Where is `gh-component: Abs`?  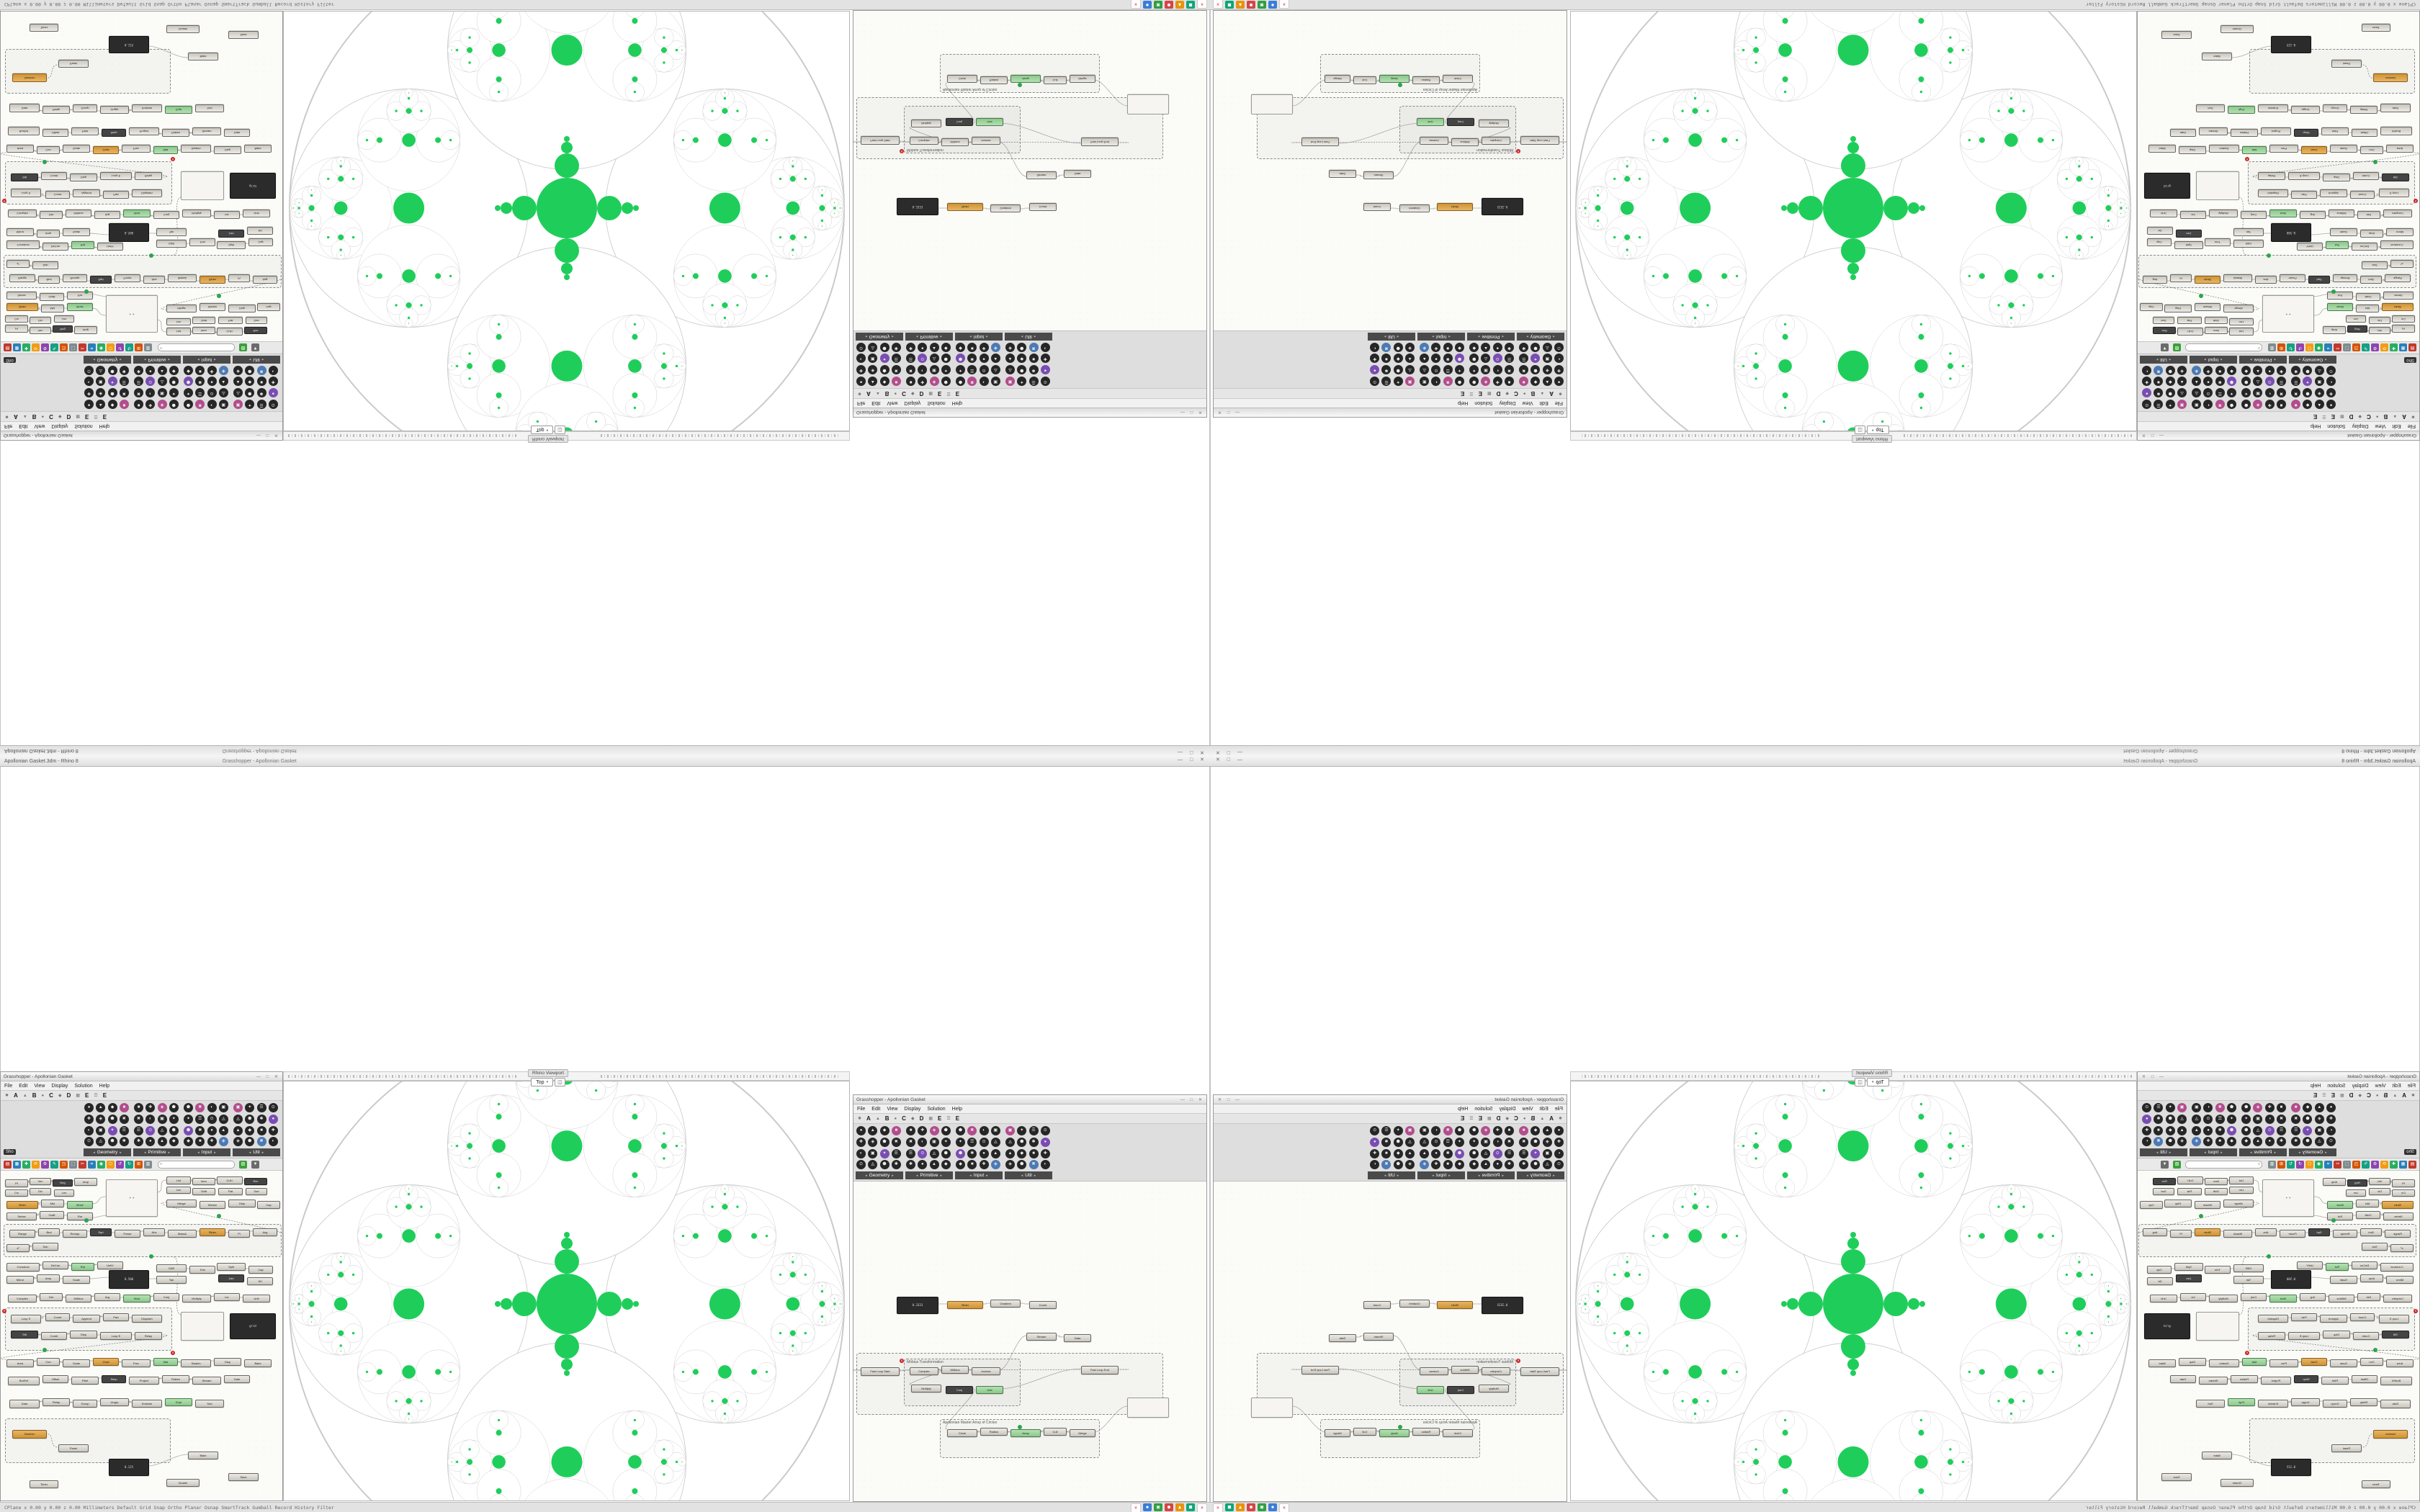 gh-component: Abs is located at coordinates (2266, 280).